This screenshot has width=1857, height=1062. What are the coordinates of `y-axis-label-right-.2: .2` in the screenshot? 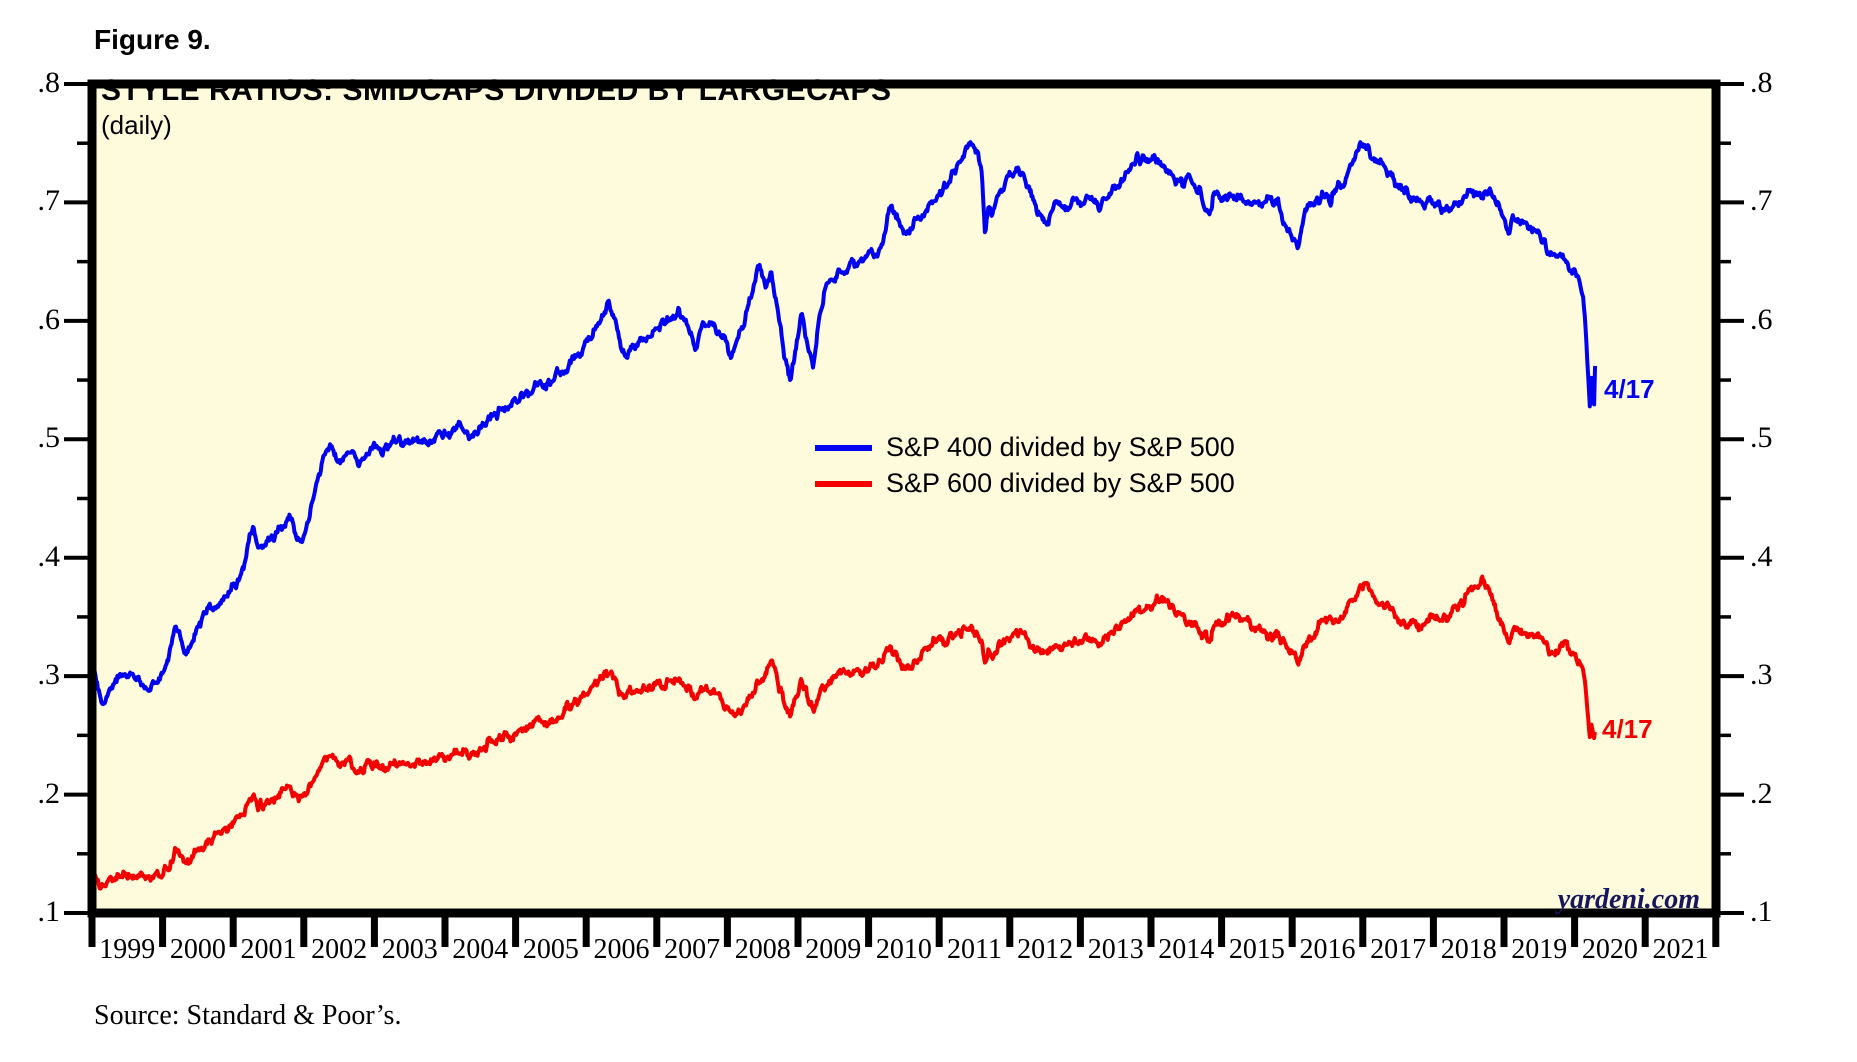 It's located at (1761, 793).